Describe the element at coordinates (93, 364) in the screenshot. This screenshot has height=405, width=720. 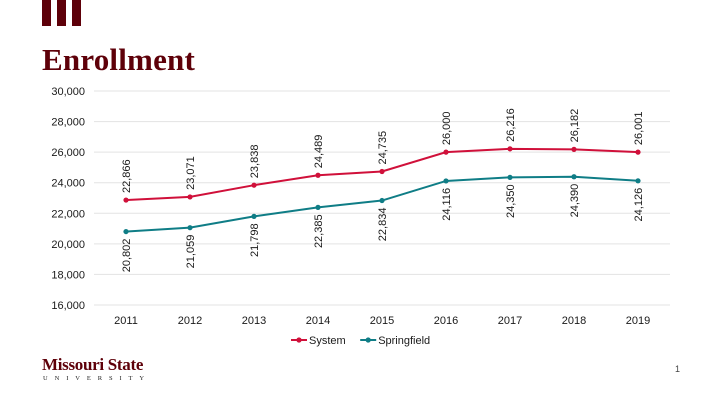
I see `logo-main-text: Missouri State` at that location.